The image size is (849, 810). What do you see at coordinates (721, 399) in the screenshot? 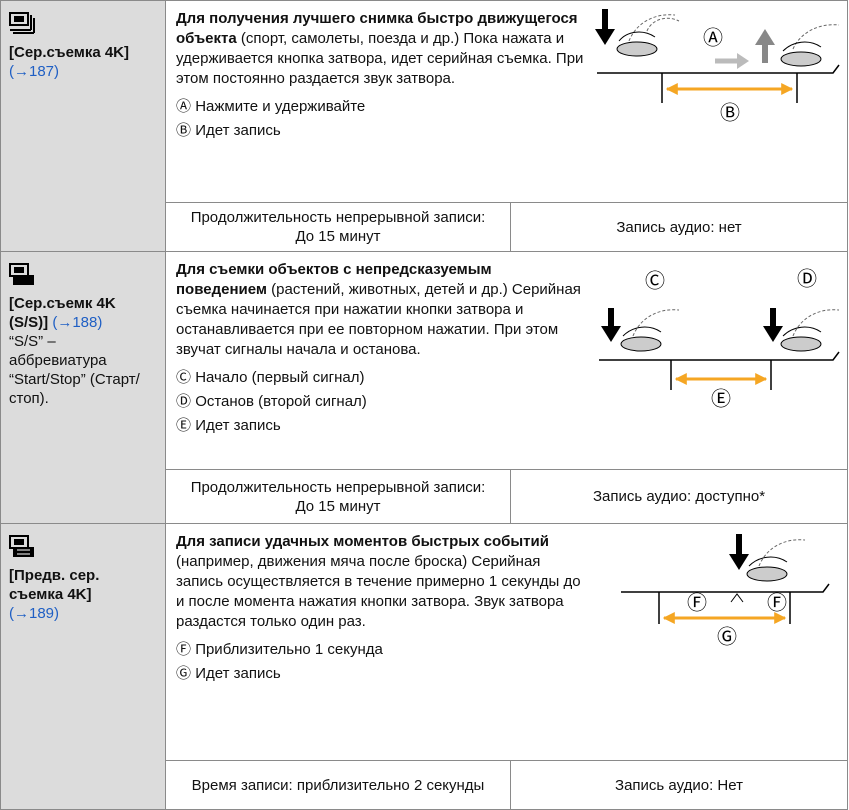
I see `diagram-label: Ⓔ` at bounding box center [721, 399].